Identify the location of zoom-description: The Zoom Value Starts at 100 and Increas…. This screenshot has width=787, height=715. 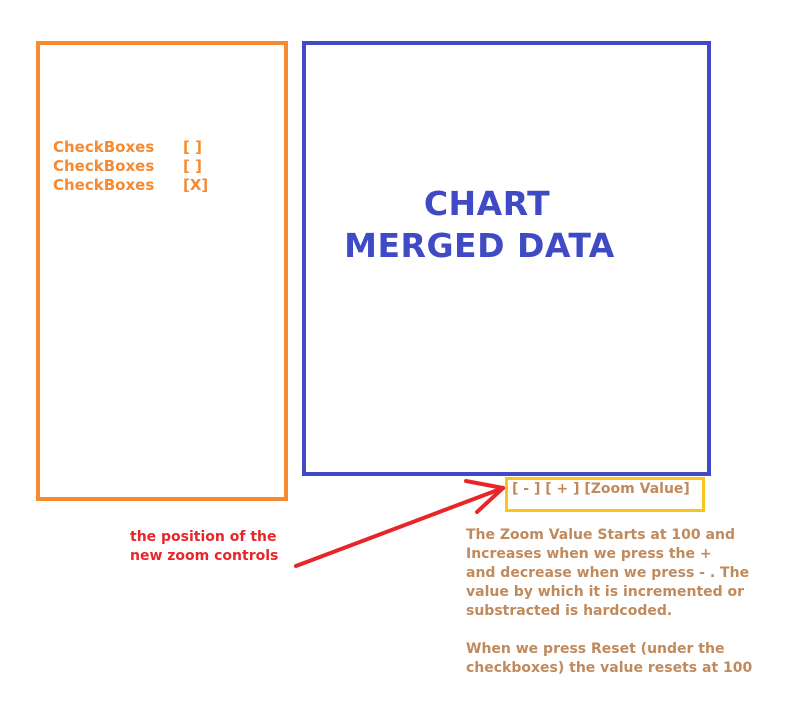
(608, 573).